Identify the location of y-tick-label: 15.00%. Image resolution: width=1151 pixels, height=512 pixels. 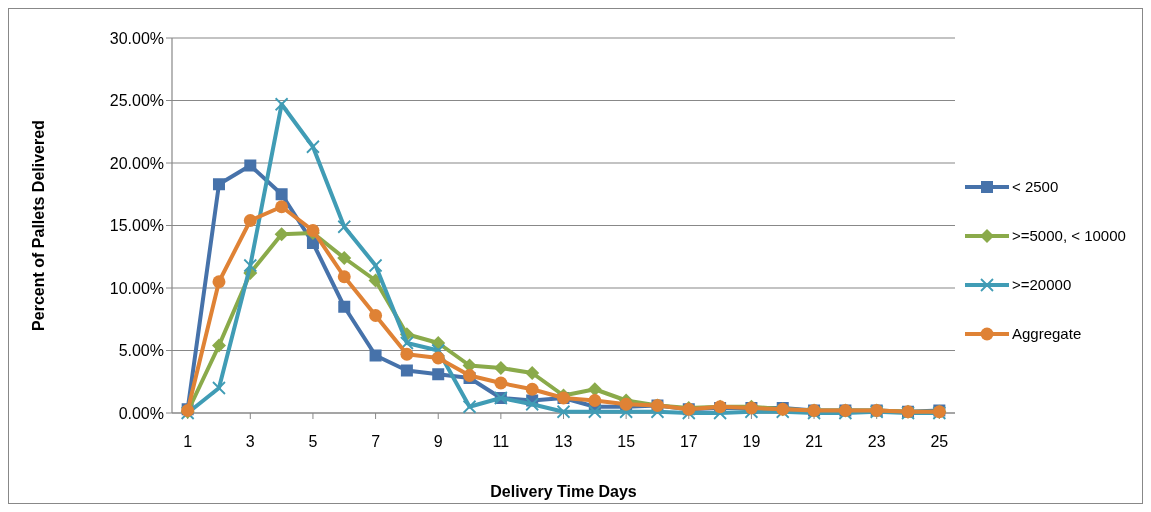
(136, 226).